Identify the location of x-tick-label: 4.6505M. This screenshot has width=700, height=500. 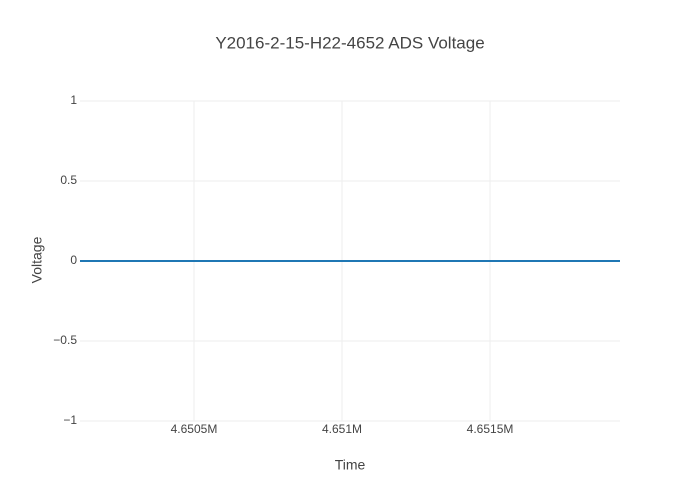
(194, 429).